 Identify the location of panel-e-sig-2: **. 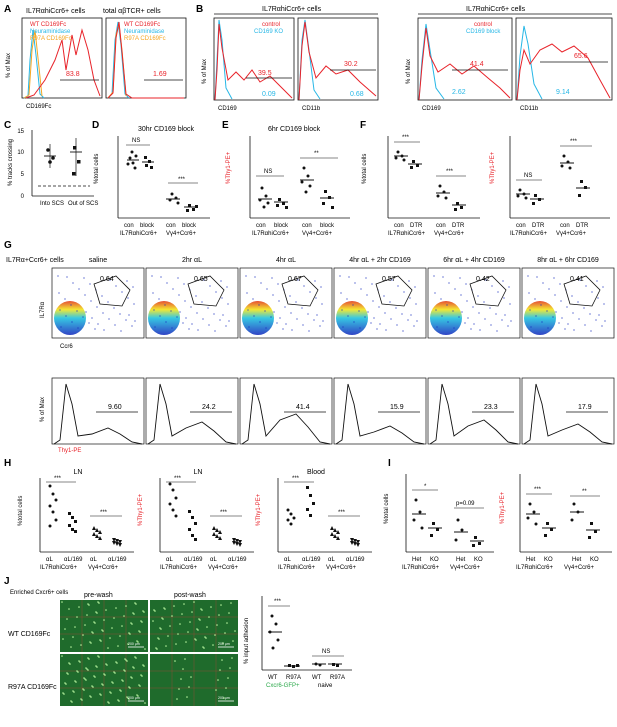
(316, 154).